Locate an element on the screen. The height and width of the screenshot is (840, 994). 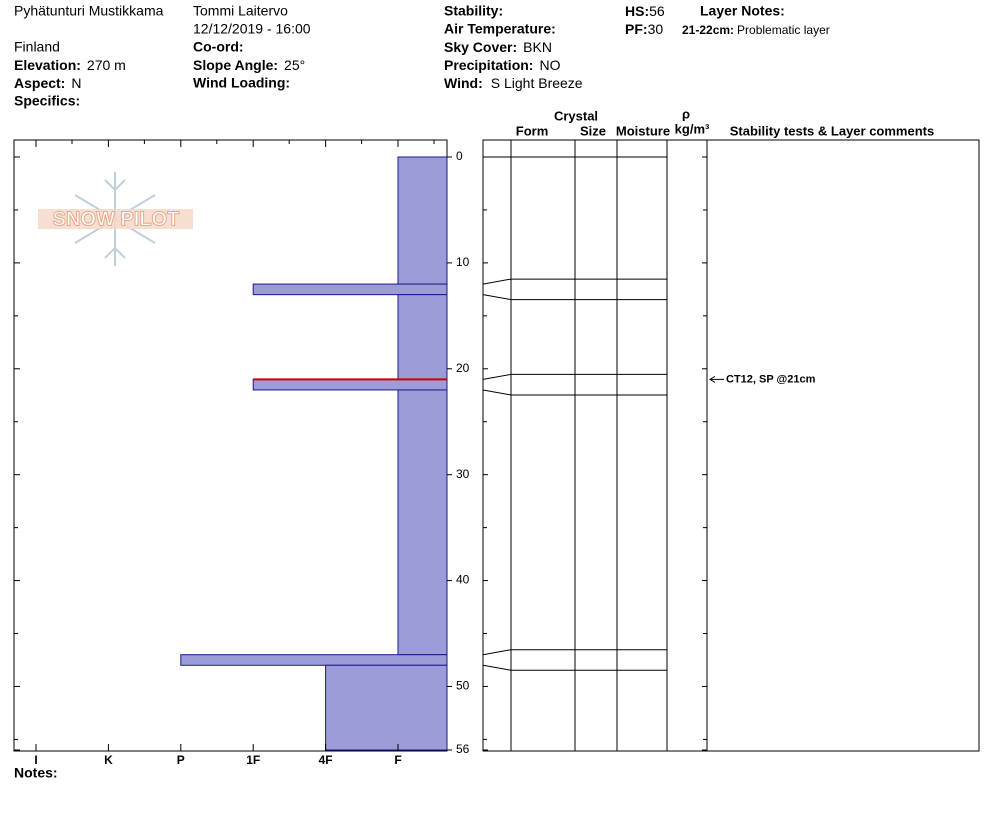
depth-tick-label: 20 is located at coordinates (463, 368).